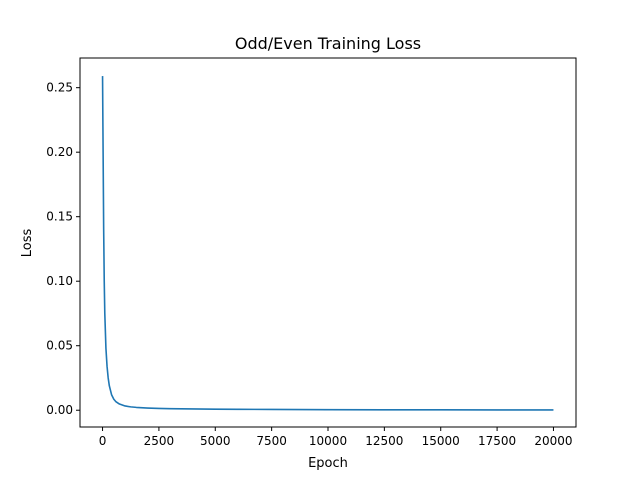  I want to click on y-tick-label: 0.05, so click(59, 346).